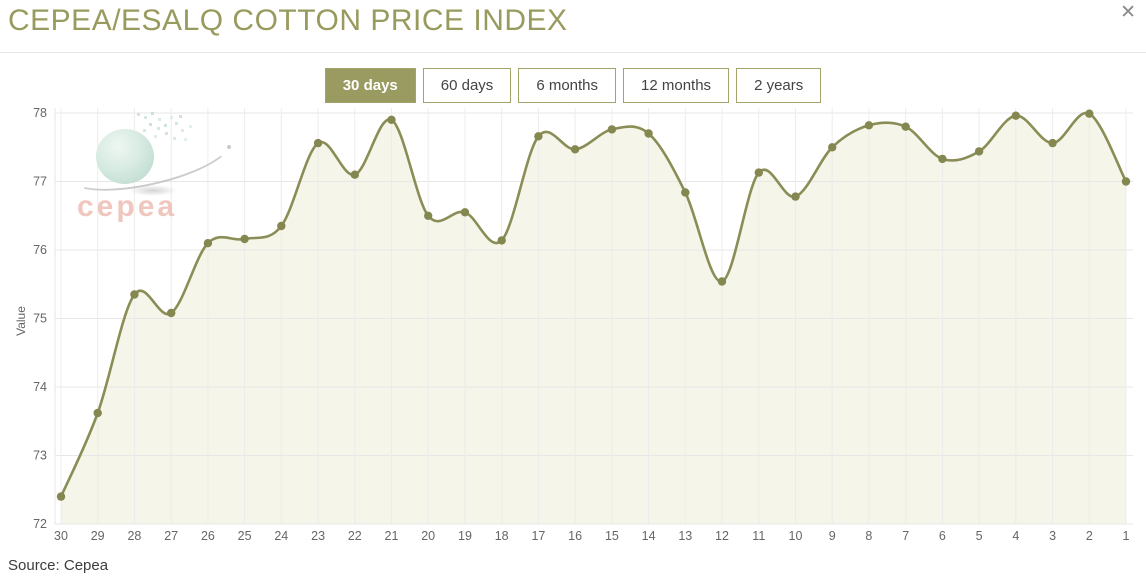 The height and width of the screenshot is (578, 1146). What do you see at coordinates (612, 536) in the screenshot?
I see `svg-text: 15` at bounding box center [612, 536].